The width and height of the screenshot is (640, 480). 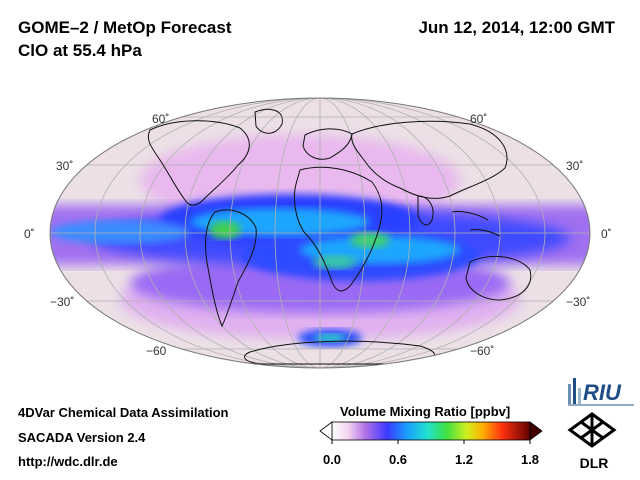 I want to click on footer-method: 4DVar Chemical Data Assimilation, so click(x=123, y=412).